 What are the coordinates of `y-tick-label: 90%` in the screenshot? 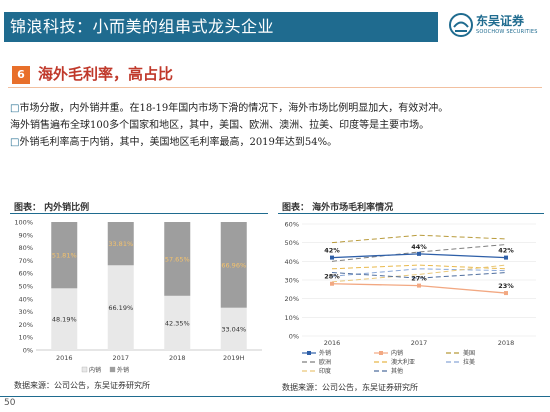 It's located at (26, 235).